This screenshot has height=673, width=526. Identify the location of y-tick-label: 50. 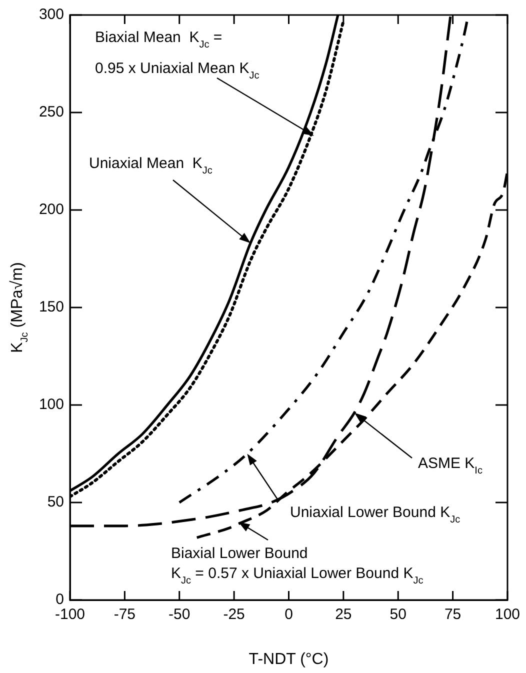
(55, 502).